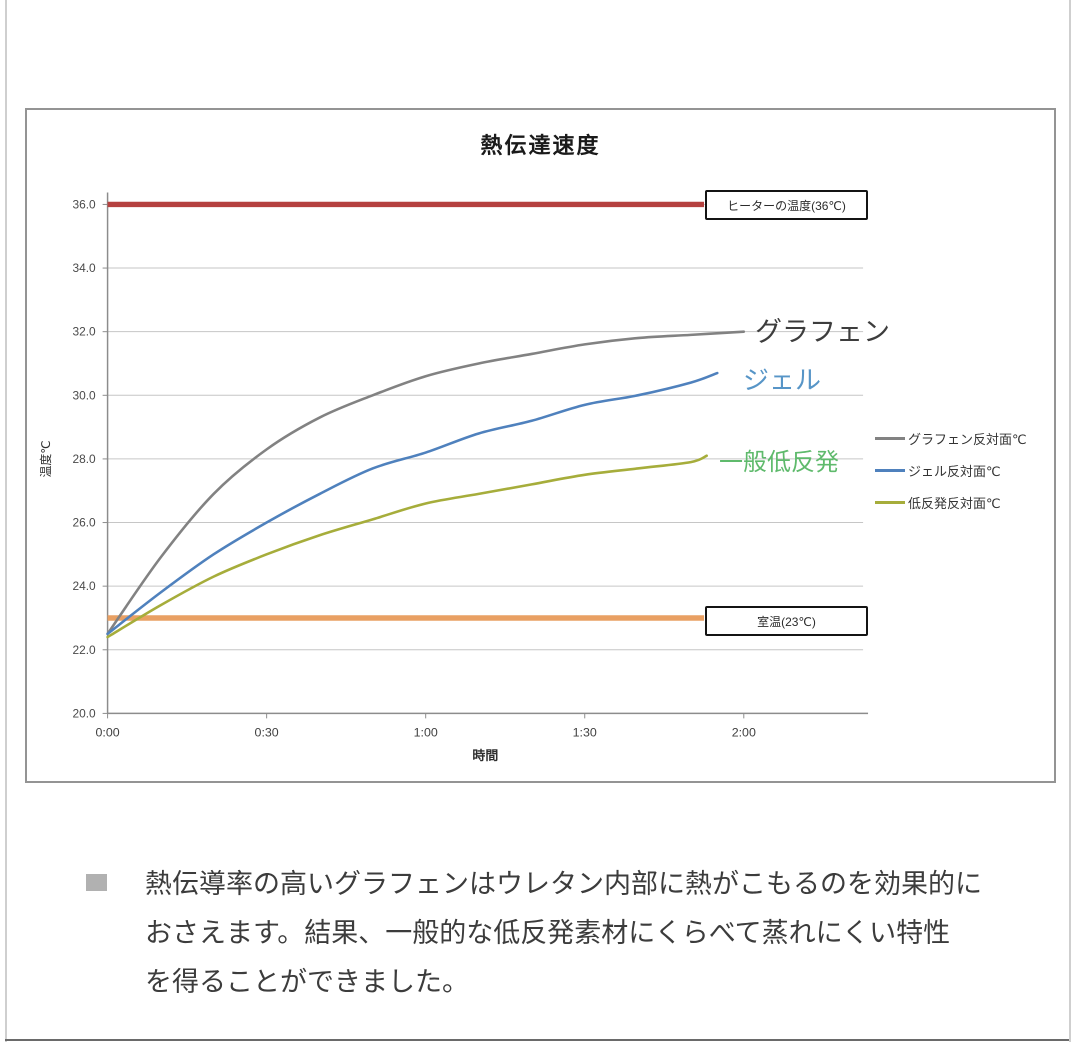  I want to click on svg-text: 0:00, so click(108, 732).